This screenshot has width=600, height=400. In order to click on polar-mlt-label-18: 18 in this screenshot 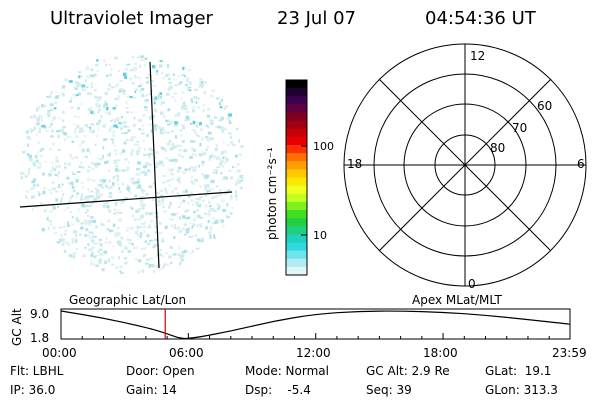, I will do `click(354, 164)`.